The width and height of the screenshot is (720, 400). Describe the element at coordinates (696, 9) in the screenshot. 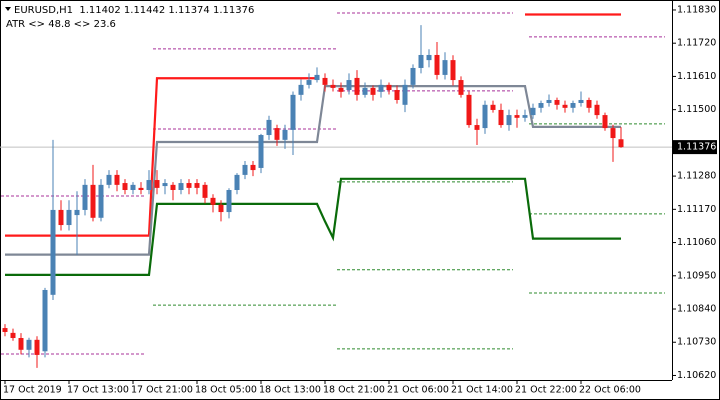

I see `y-tick-label: 1.11830` at that location.